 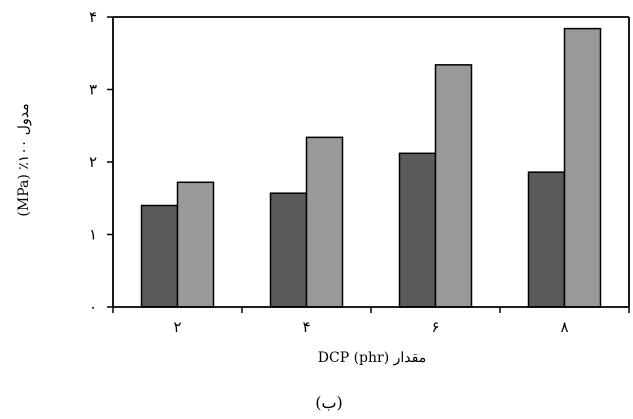 What do you see at coordinates (93, 17) in the screenshot?
I see `y-tick-label: ۴` at bounding box center [93, 17].